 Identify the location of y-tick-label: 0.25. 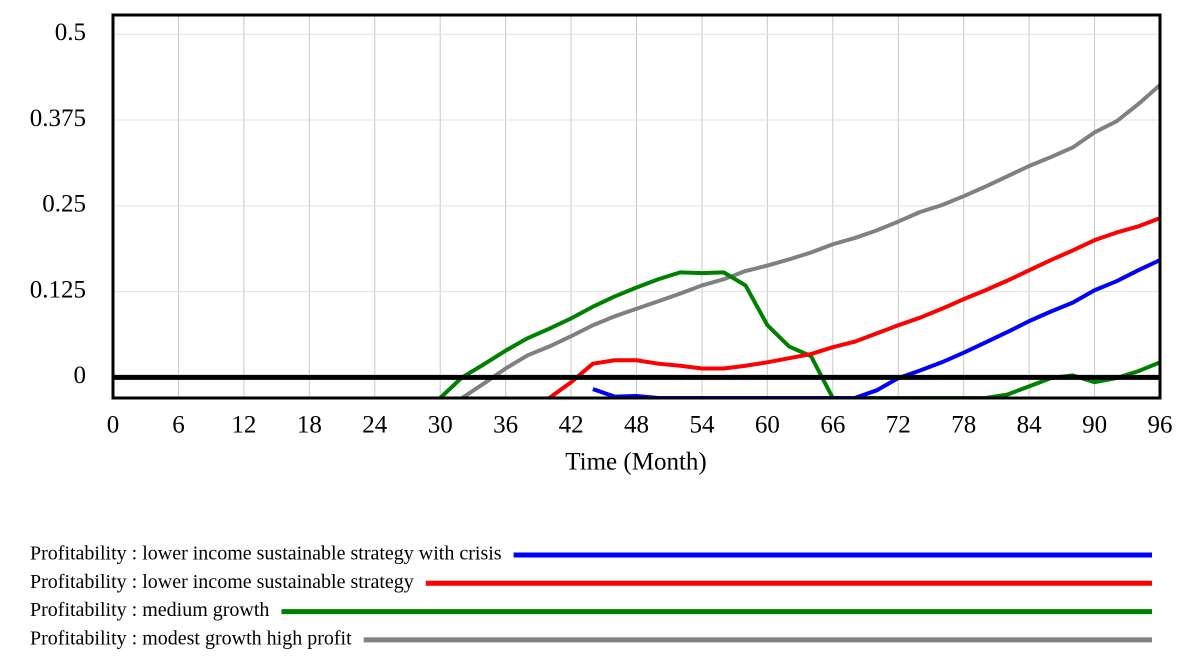
(64, 204).